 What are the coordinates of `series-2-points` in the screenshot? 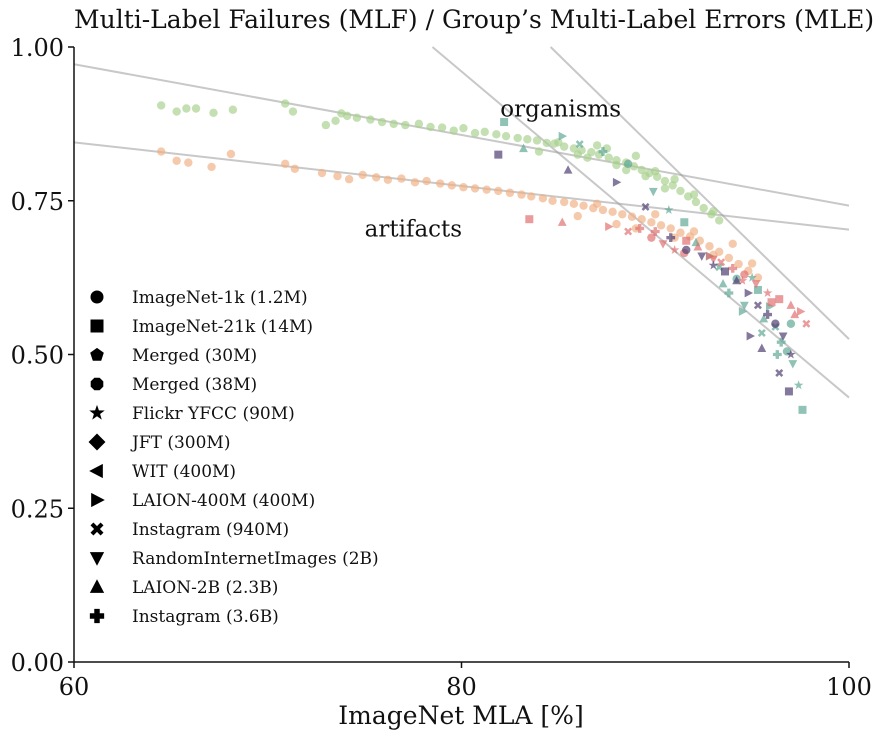 It's located at (653, 266).